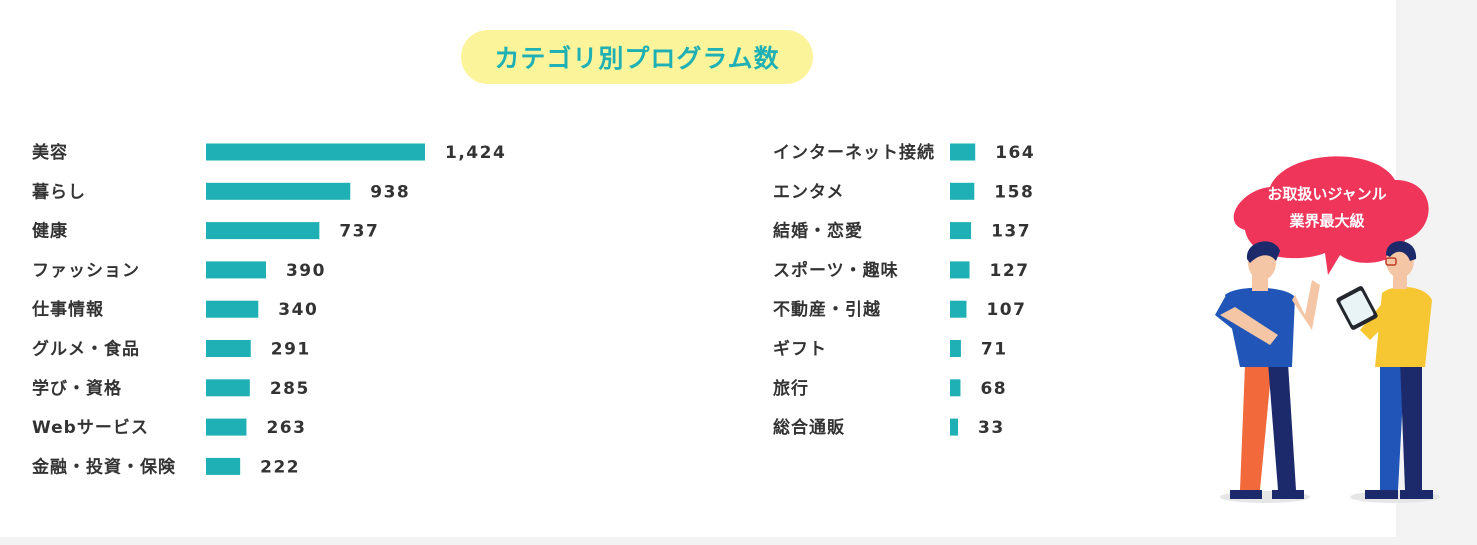  I want to click on value-label: 737, so click(359, 232).